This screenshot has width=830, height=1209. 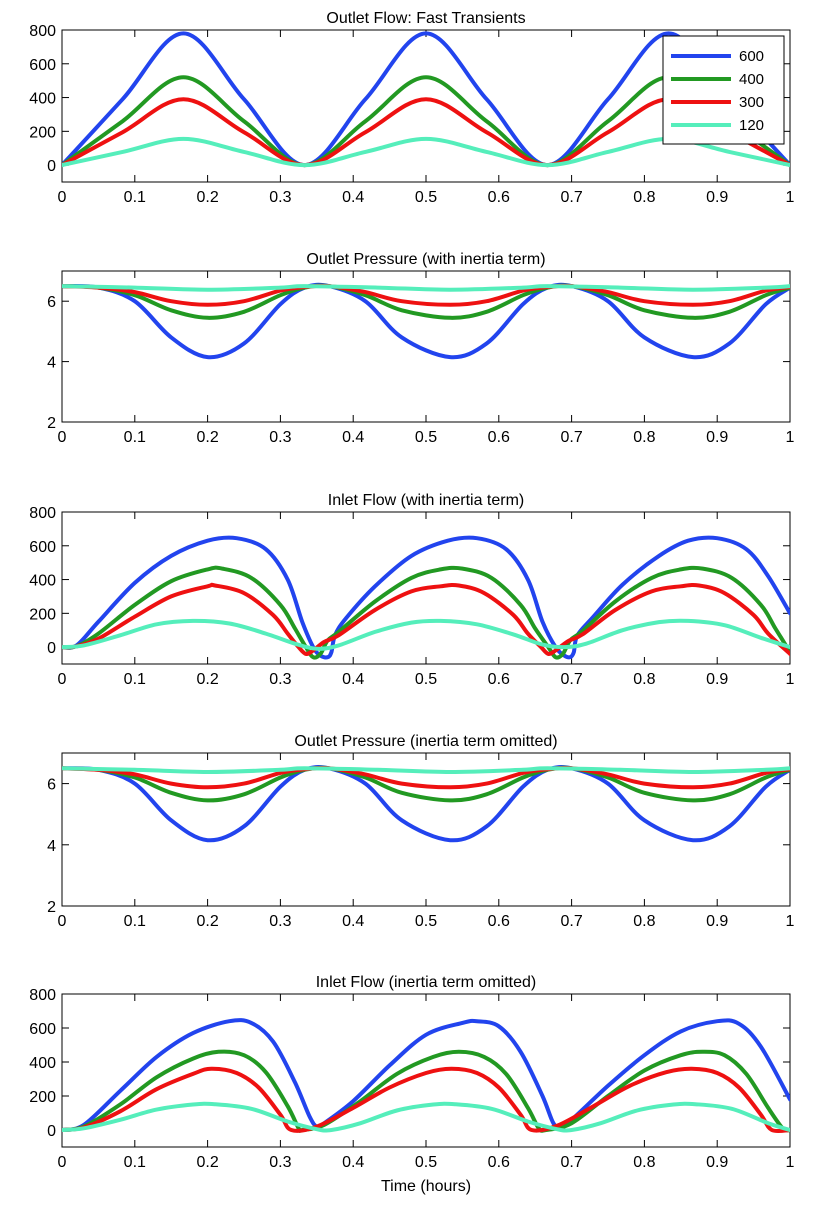 What do you see at coordinates (426, 1186) in the screenshot?
I see `x-axis-label: Time (hours)` at bounding box center [426, 1186].